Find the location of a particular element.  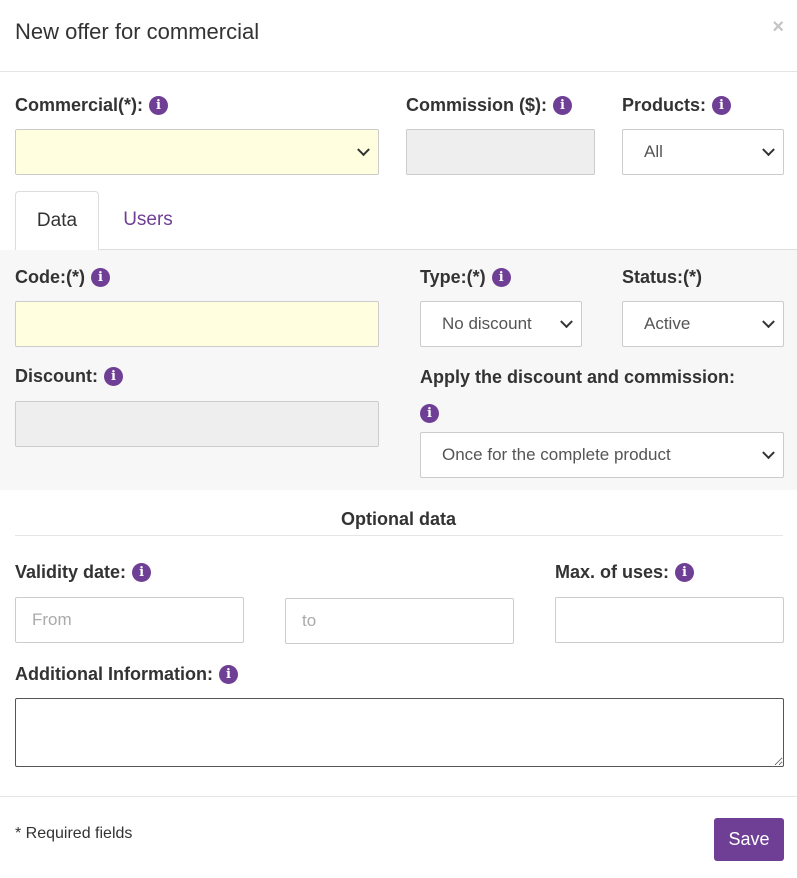

footer-divider is located at coordinates (398, 796).